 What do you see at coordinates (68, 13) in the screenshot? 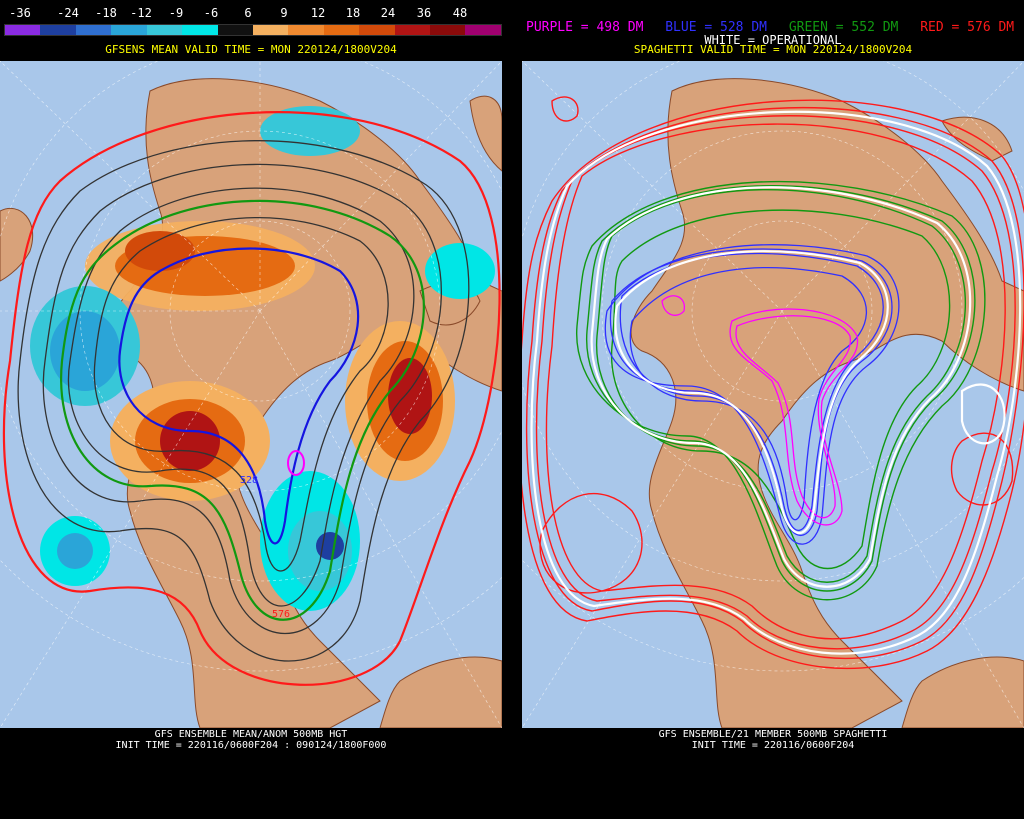
I see `colorbar-tick-label: -24` at bounding box center [68, 13].